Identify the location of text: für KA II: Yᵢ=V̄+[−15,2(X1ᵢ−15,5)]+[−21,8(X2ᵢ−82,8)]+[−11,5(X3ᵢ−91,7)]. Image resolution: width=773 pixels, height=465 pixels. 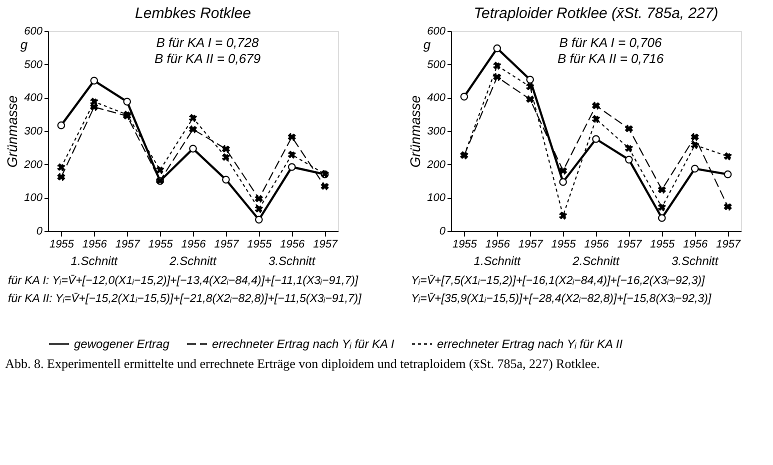
(185, 298).